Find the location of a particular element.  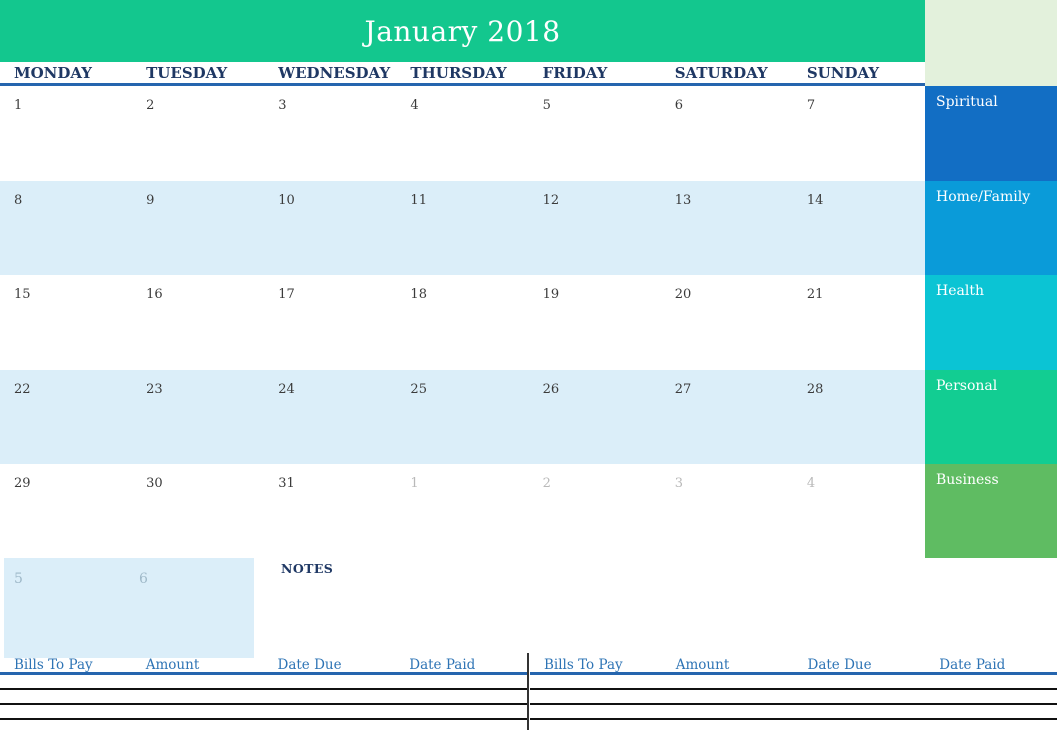

category-health: Health is located at coordinates (991, 322).